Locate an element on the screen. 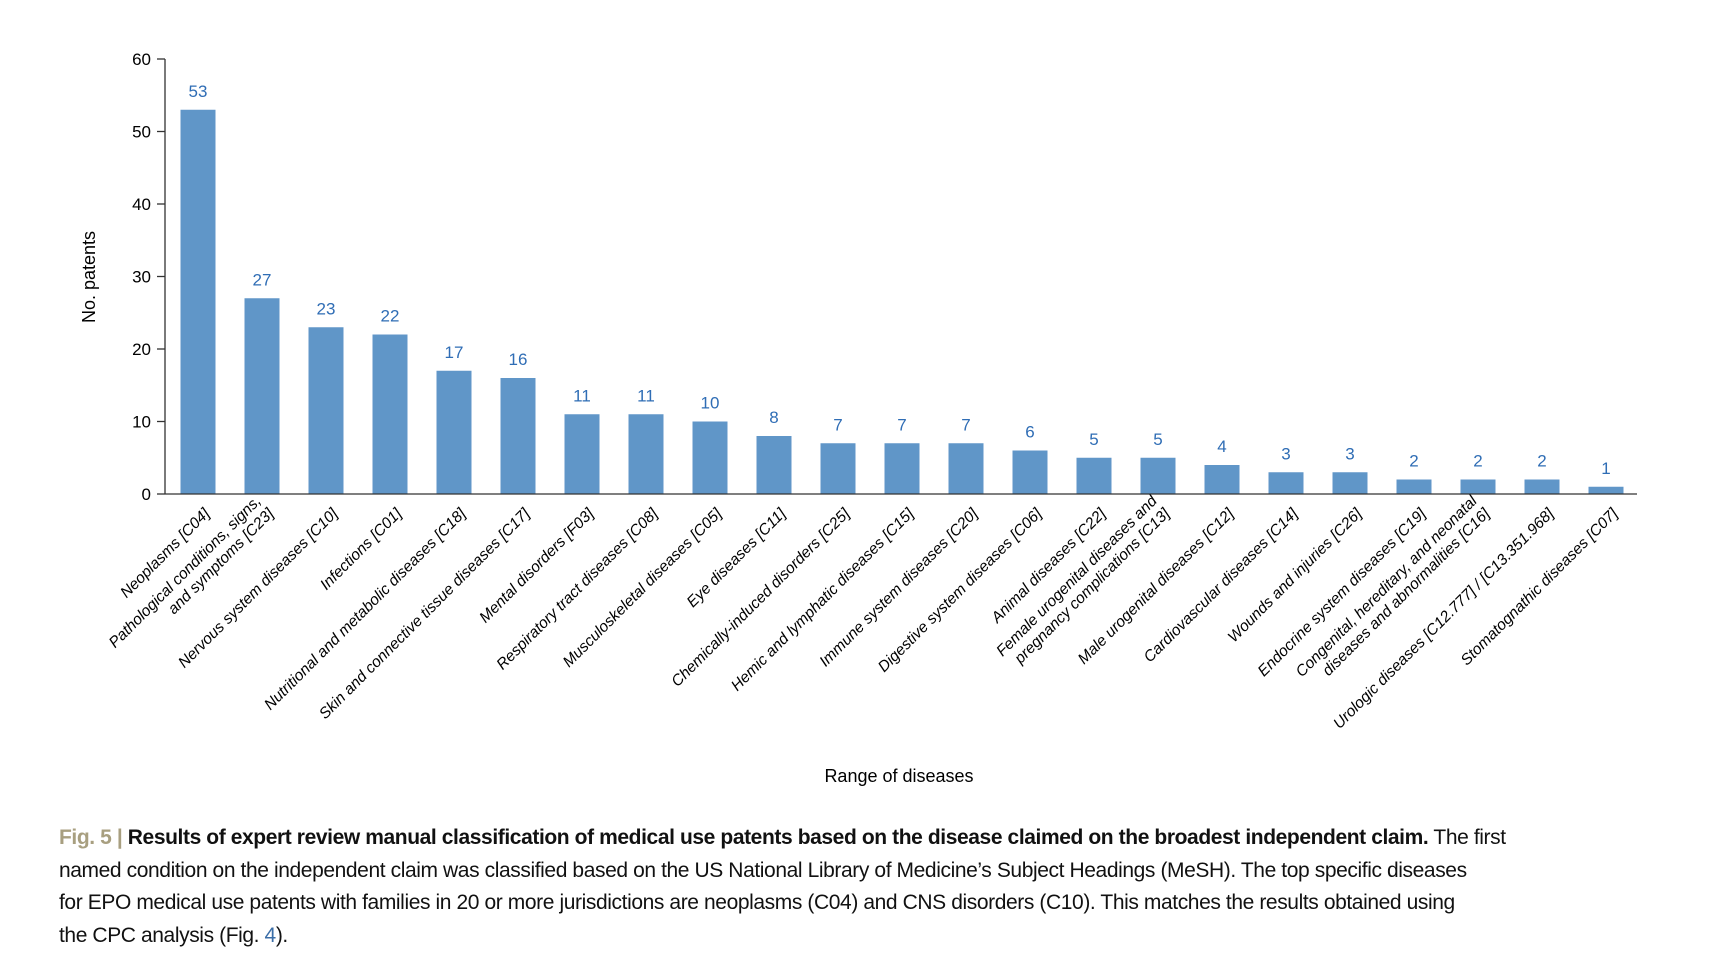  data-label: 8 is located at coordinates (773, 417).